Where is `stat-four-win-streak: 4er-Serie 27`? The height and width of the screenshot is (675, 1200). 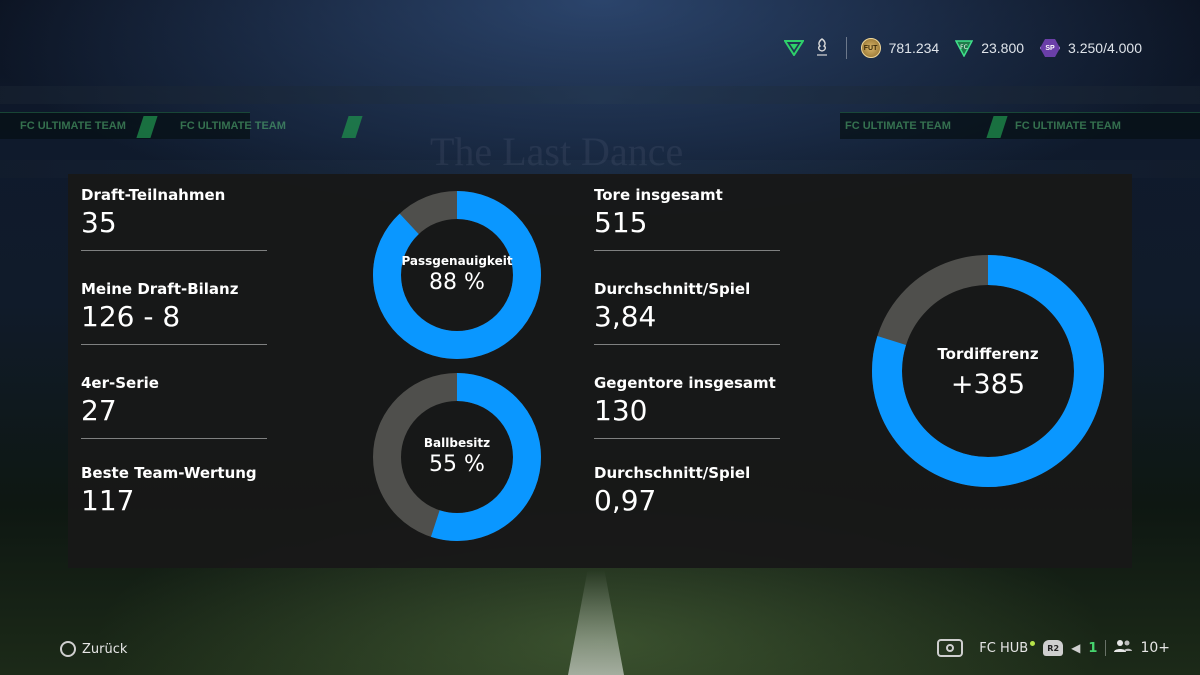
stat-four-win-streak: 4er-Serie 27 is located at coordinates (174, 406).